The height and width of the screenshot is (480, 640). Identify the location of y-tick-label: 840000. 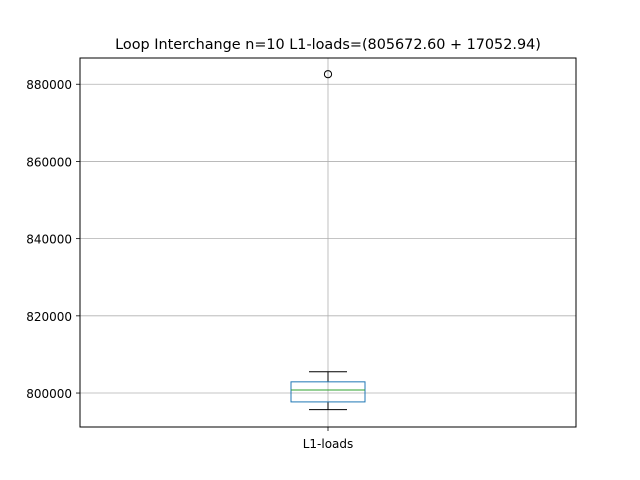
(49, 240).